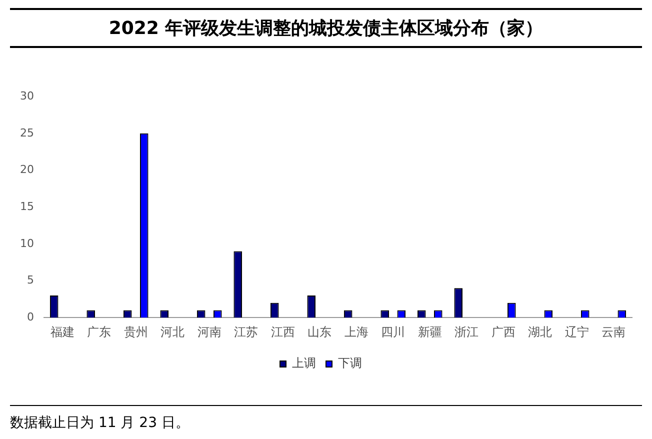 The image size is (652, 439). What do you see at coordinates (27, 169) in the screenshot?
I see `y-tick-label: 20` at bounding box center [27, 169].